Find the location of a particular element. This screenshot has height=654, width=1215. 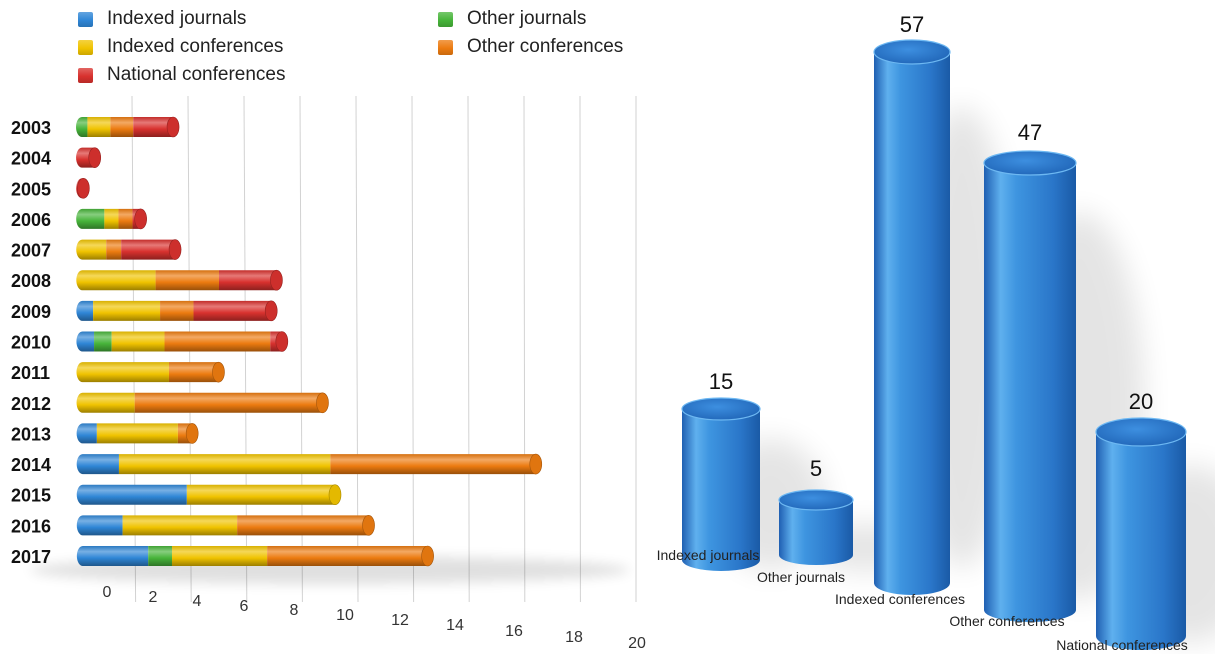

y-tick-label: 2009 is located at coordinates (31, 312).